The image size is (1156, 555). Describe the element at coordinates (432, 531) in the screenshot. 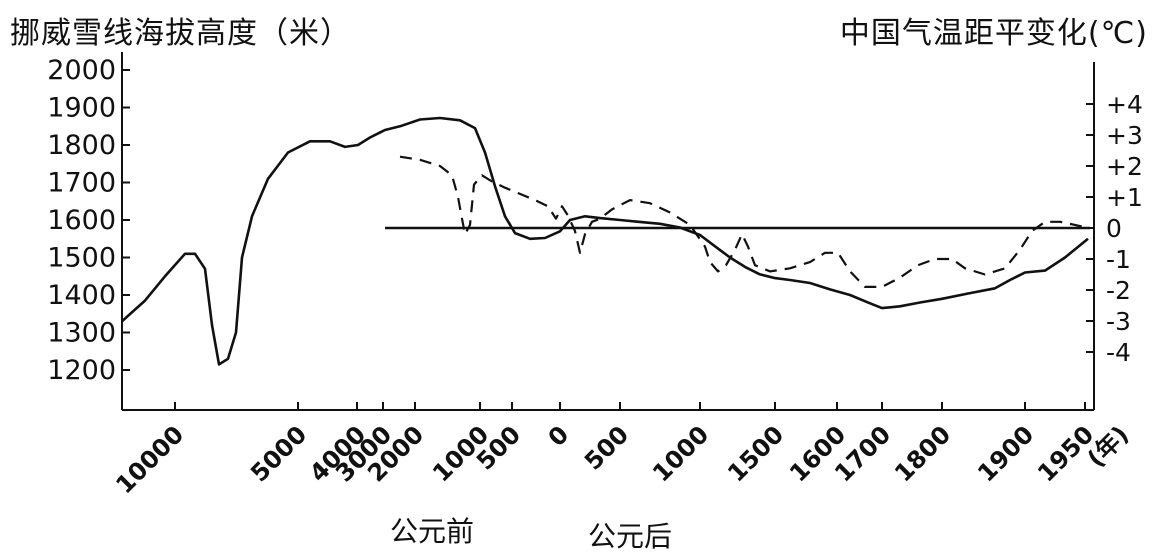

I see `era-label-bce: 公元前` at that location.